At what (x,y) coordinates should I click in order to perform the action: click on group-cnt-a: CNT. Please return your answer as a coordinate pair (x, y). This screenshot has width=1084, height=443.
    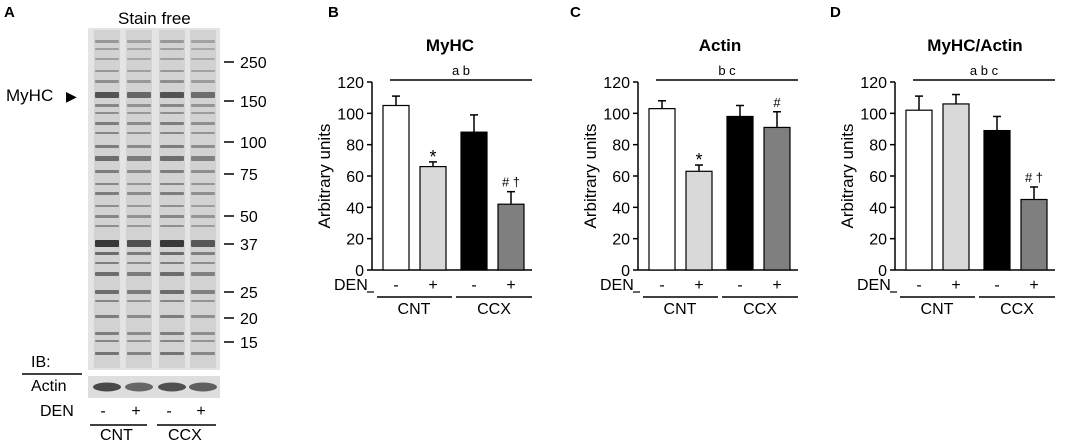
    Looking at the image, I should click on (116, 435).